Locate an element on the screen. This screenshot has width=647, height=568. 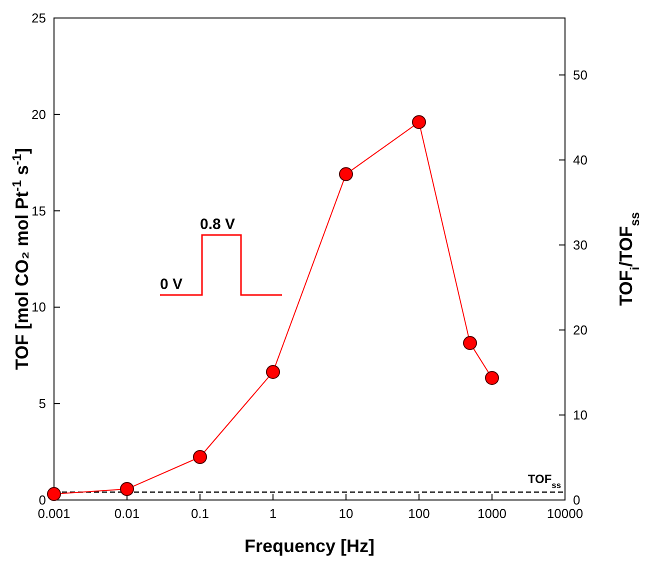
y2-tick-label: 10 is located at coordinates (580, 414).